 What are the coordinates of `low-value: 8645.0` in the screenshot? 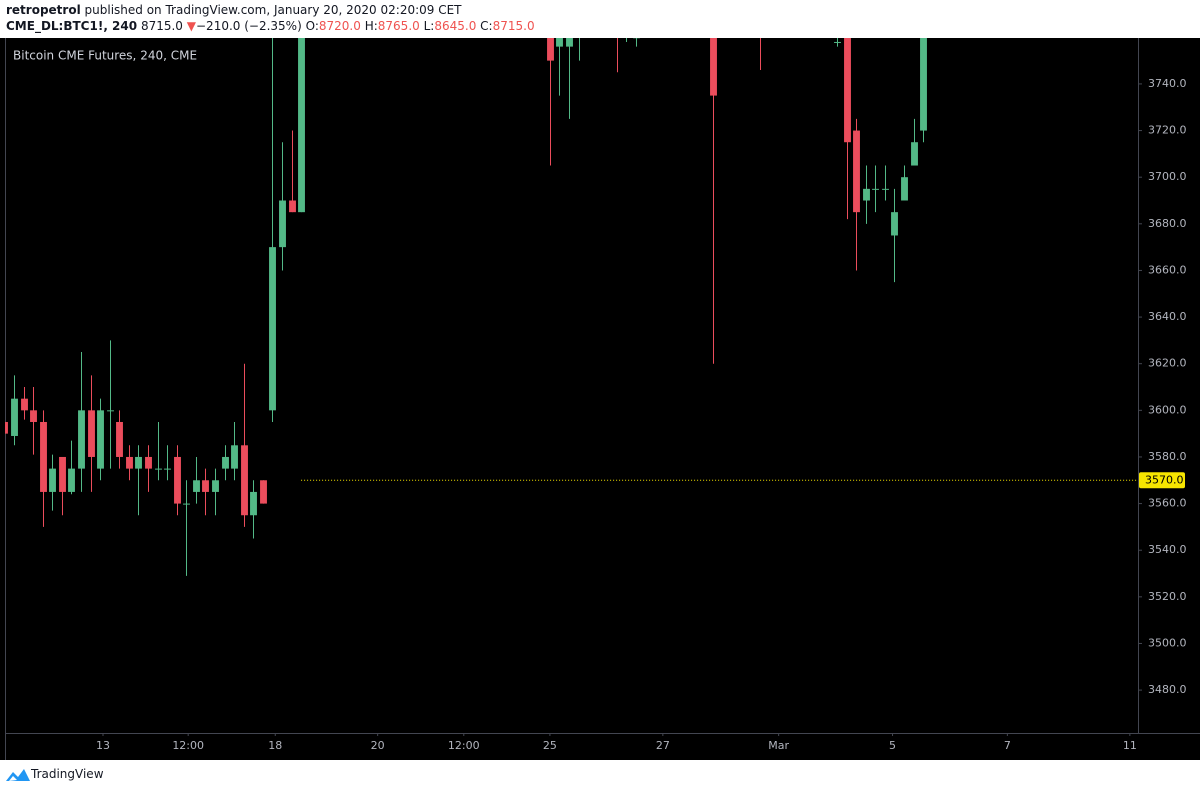 It's located at (455, 26).